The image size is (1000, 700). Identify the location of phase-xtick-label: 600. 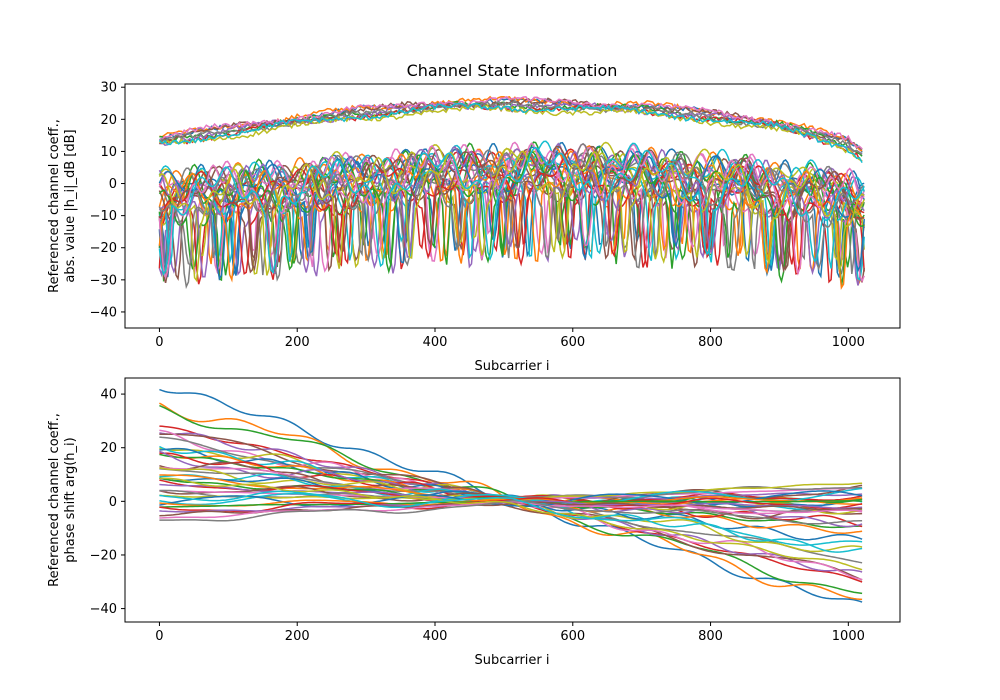
(572, 636).